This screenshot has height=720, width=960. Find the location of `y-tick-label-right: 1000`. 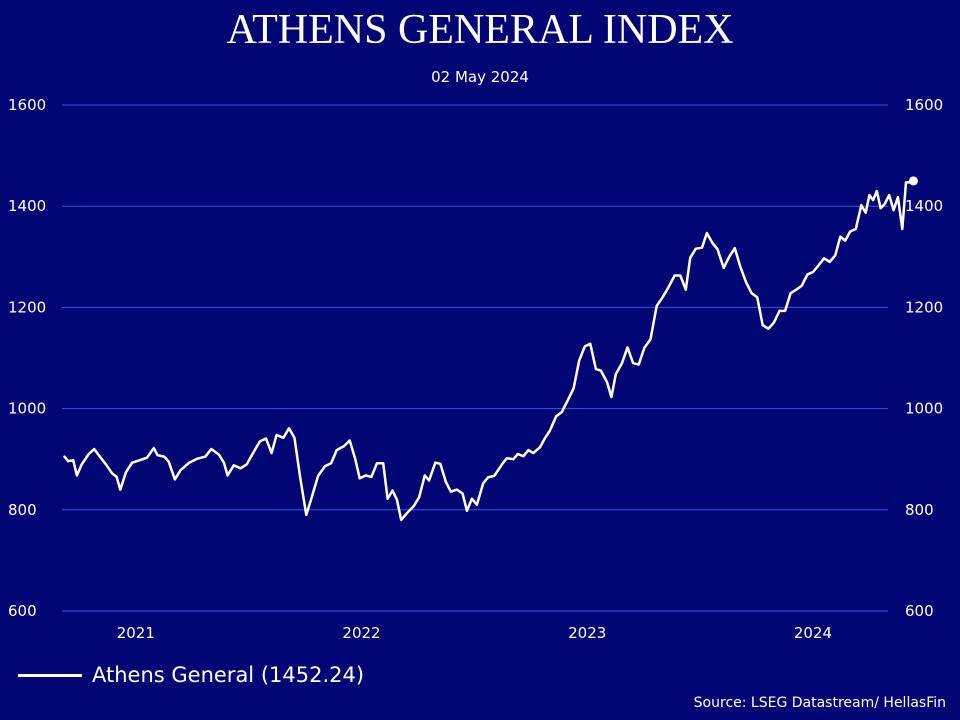

y-tick-label-right: 1000 is located at coordinates (924, 409).